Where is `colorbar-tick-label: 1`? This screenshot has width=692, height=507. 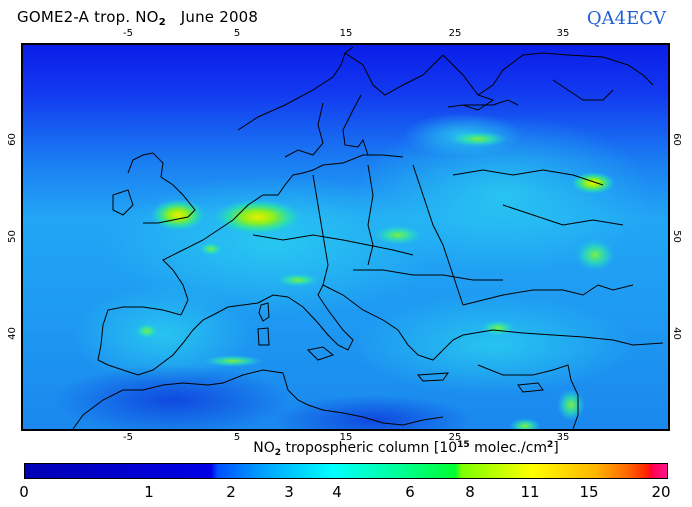 colorbar-tick-label: 1 is located at coordinates (149, 492).